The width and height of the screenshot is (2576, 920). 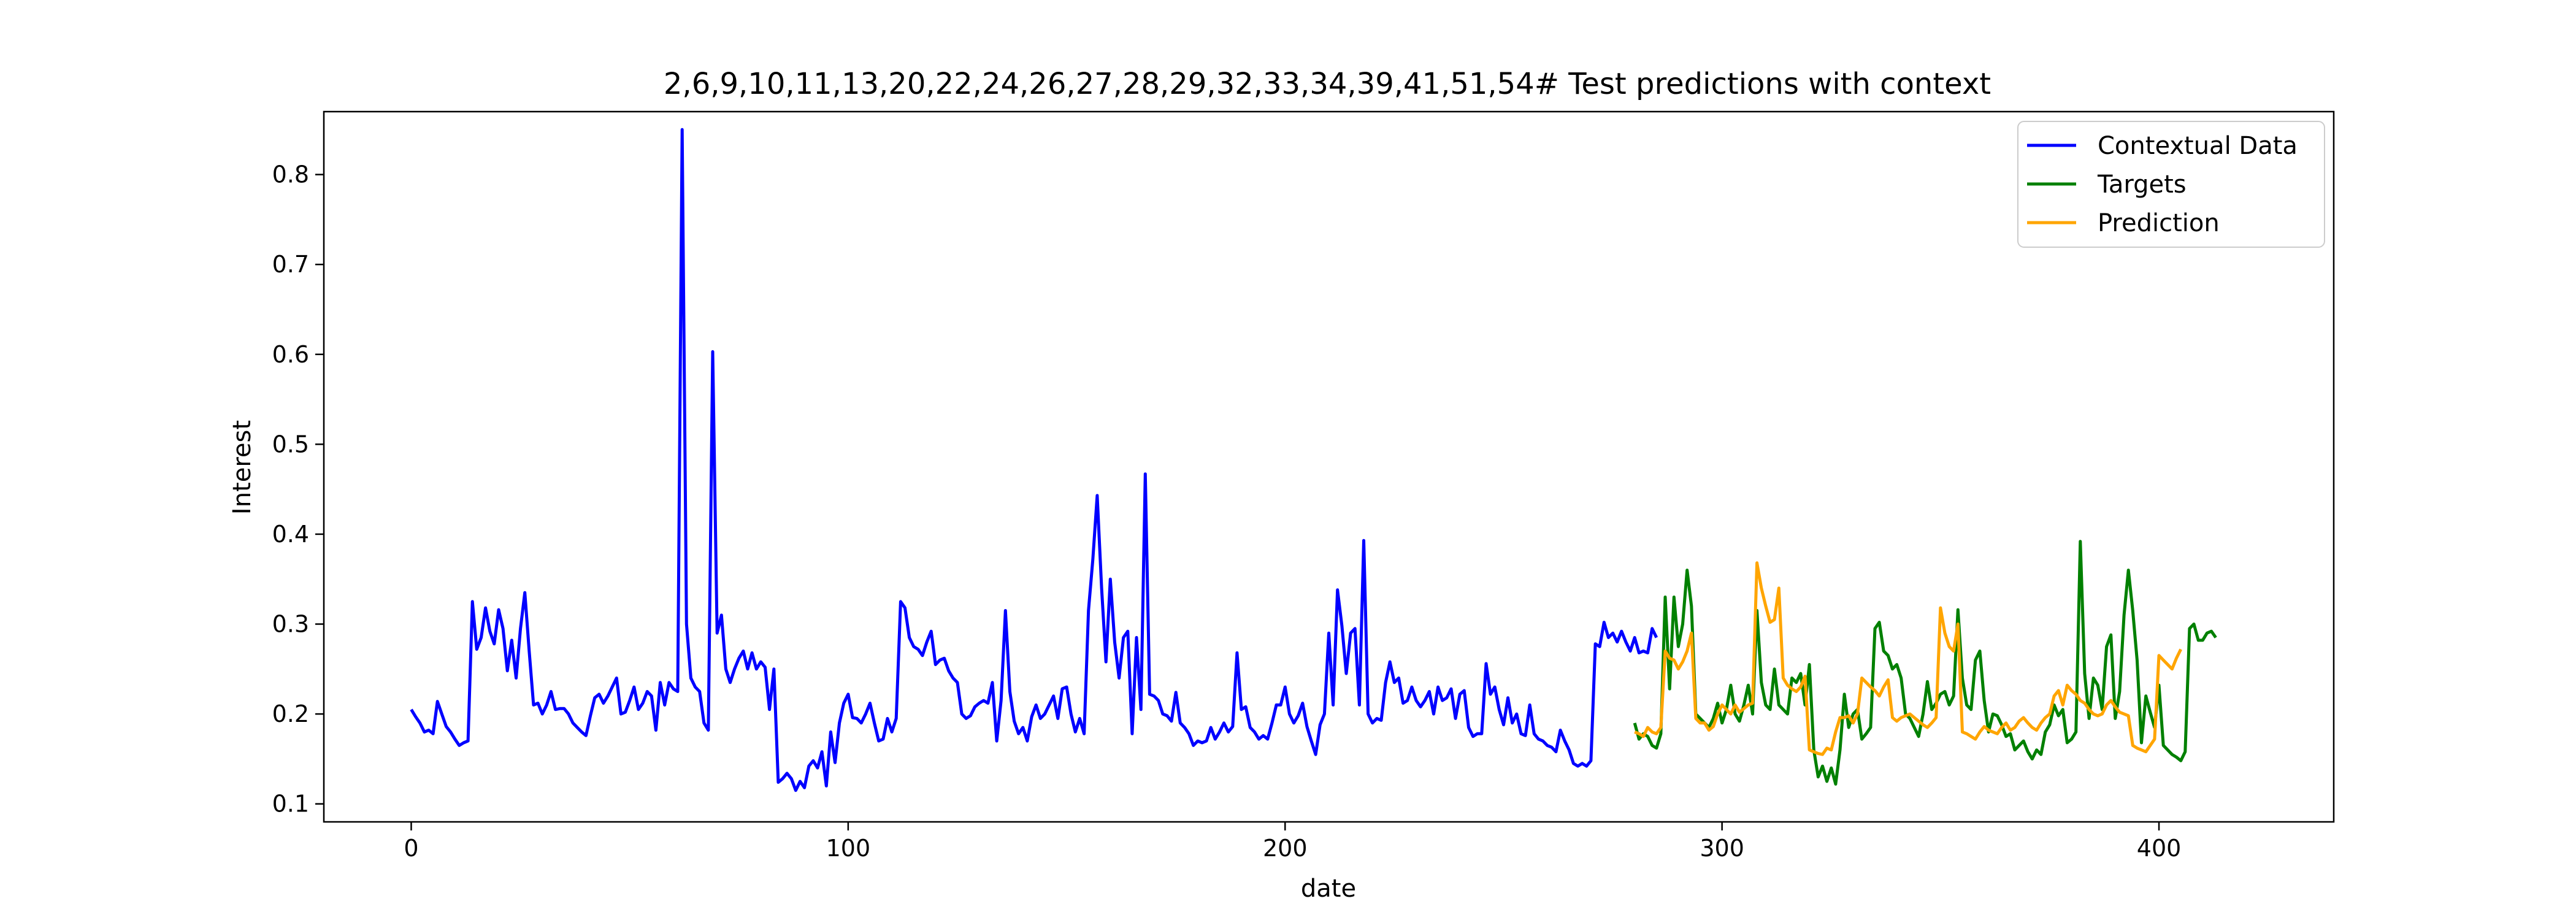 What do you see at coordinates (290, 264) in the screenshot?
I see `y-tick-label: 0.7` at bounding box center [290, 264].